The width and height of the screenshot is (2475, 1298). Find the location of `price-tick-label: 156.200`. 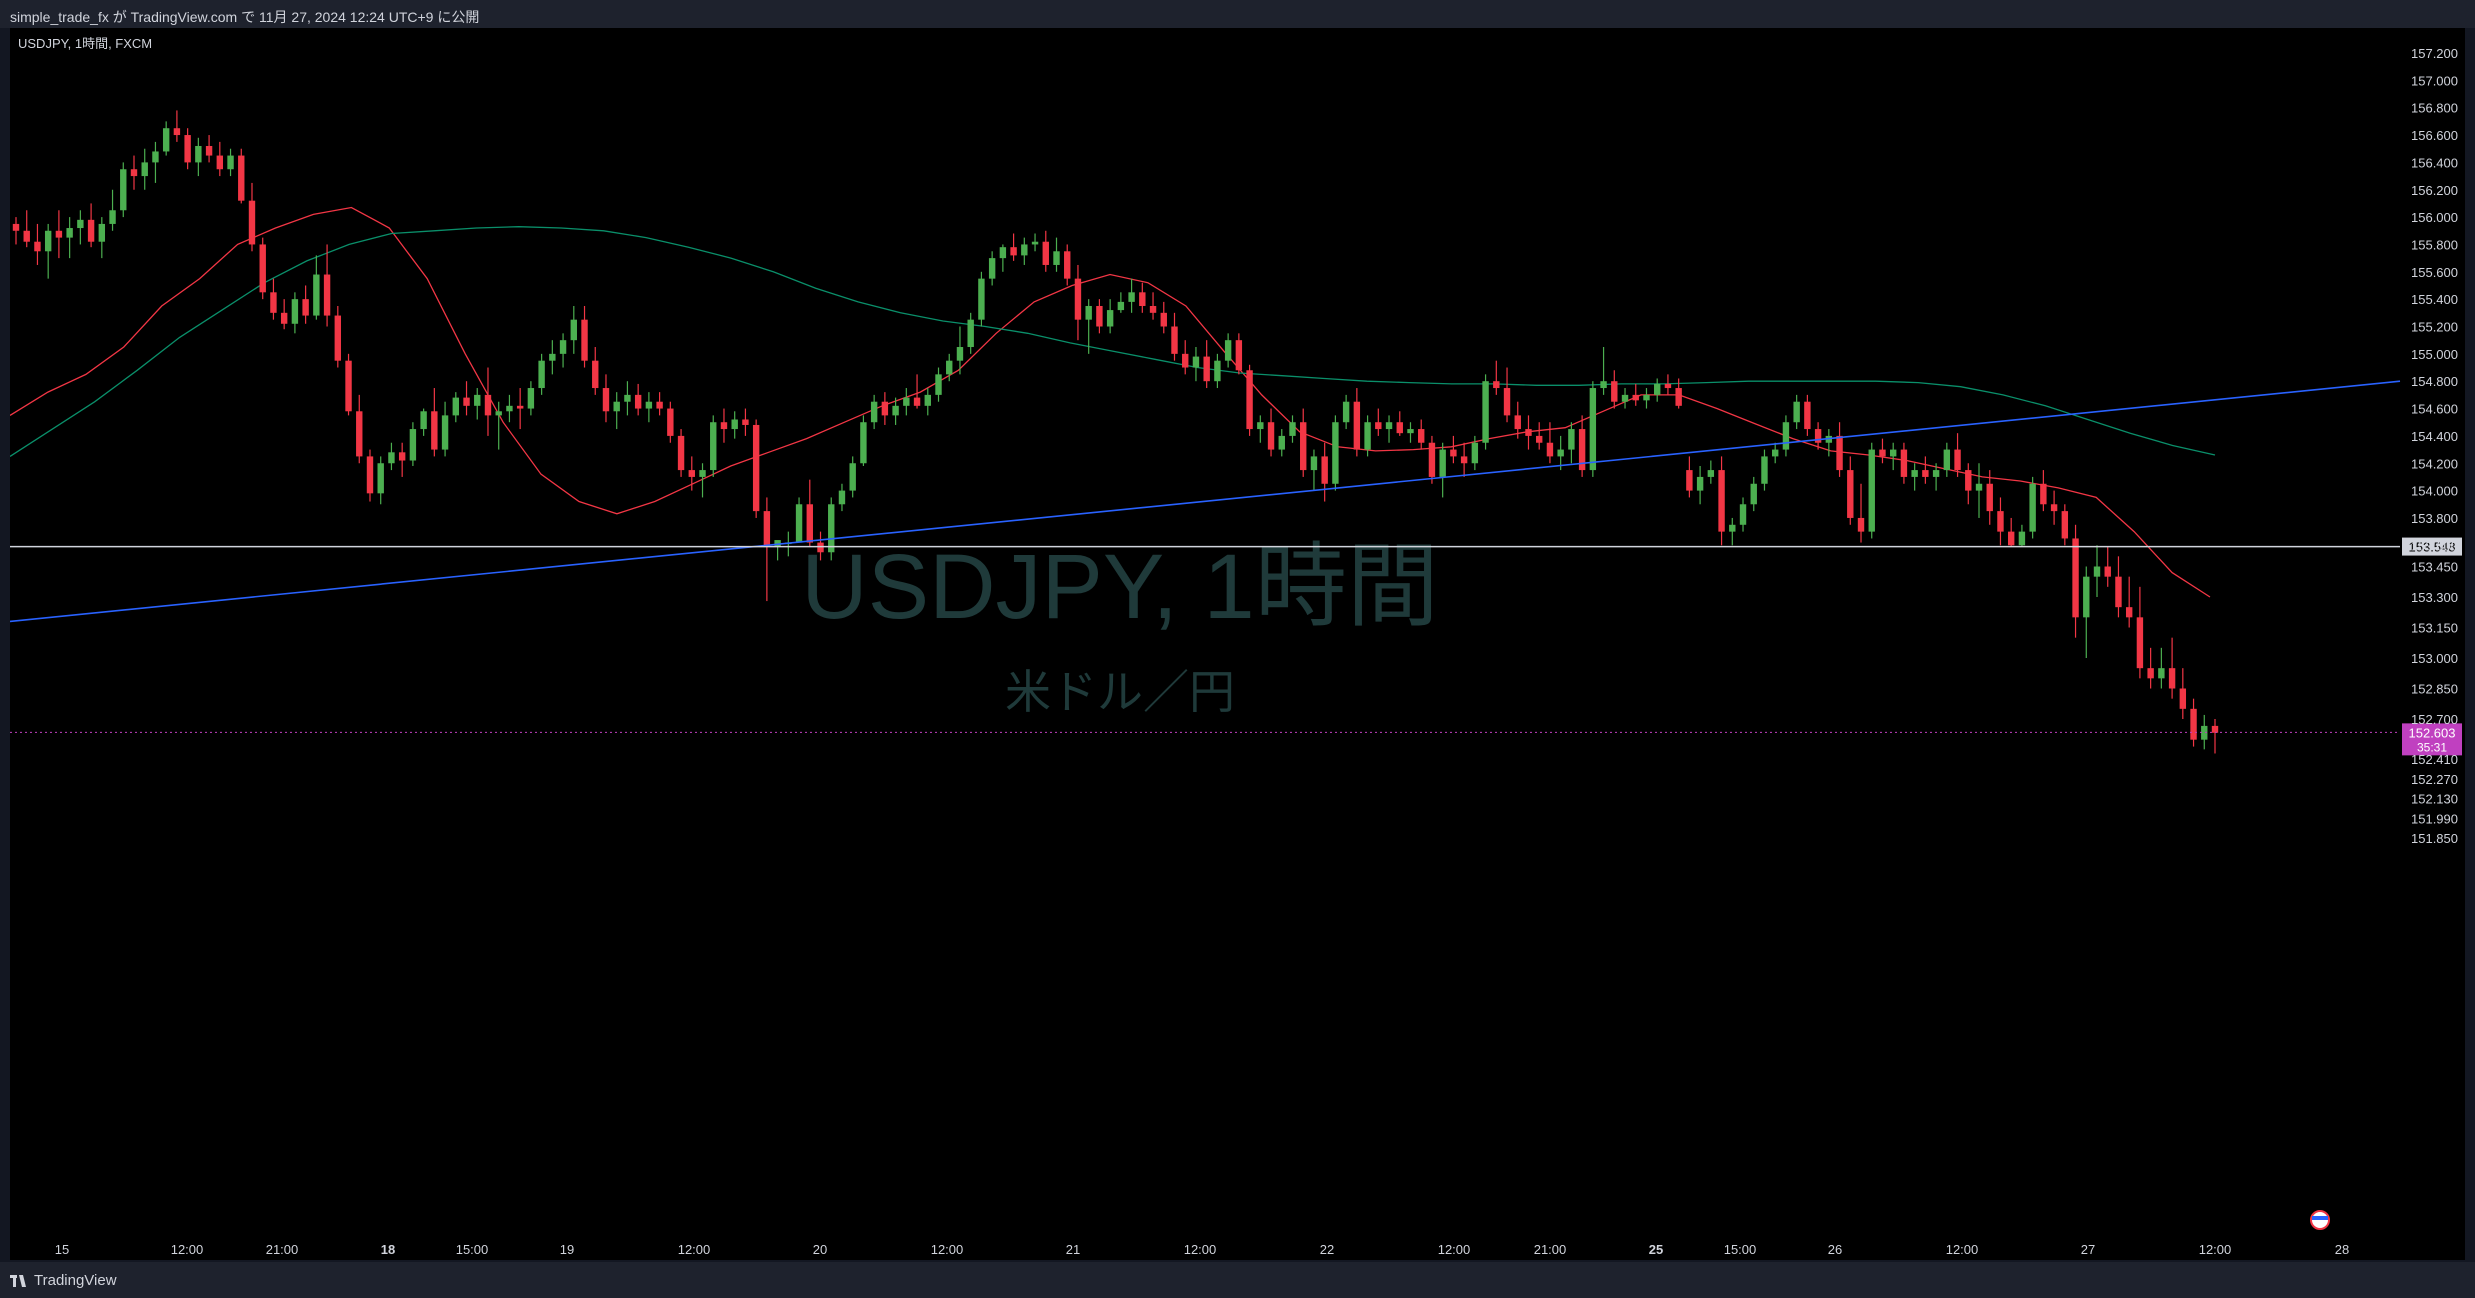

price-tick-label: 156.200 is located at coordinates (2434, 190).